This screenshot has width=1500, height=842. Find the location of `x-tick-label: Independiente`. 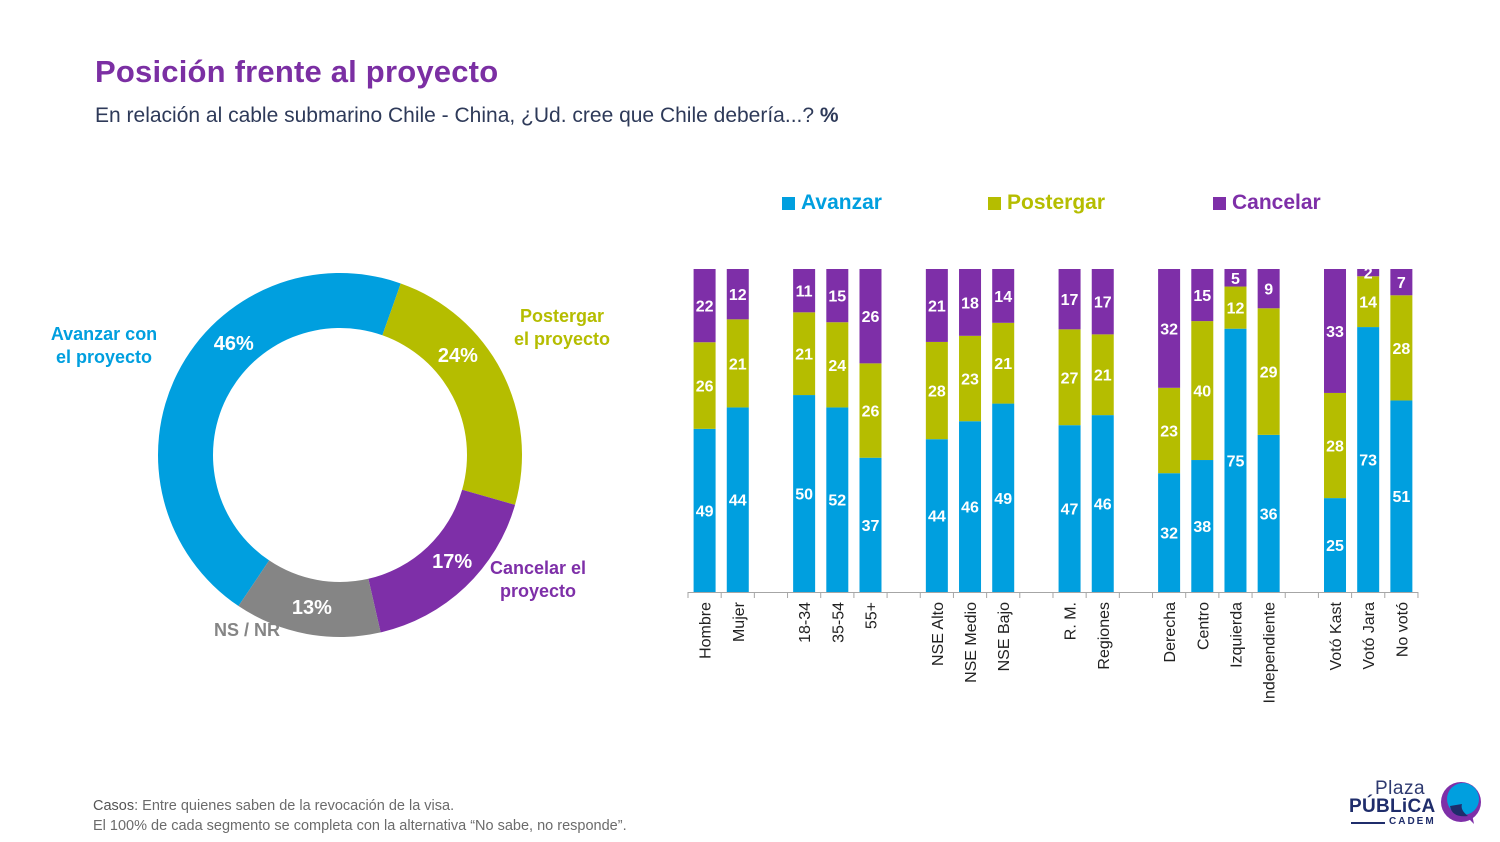

x-tick-label: Independiente is located at coordinates (1270, 653).